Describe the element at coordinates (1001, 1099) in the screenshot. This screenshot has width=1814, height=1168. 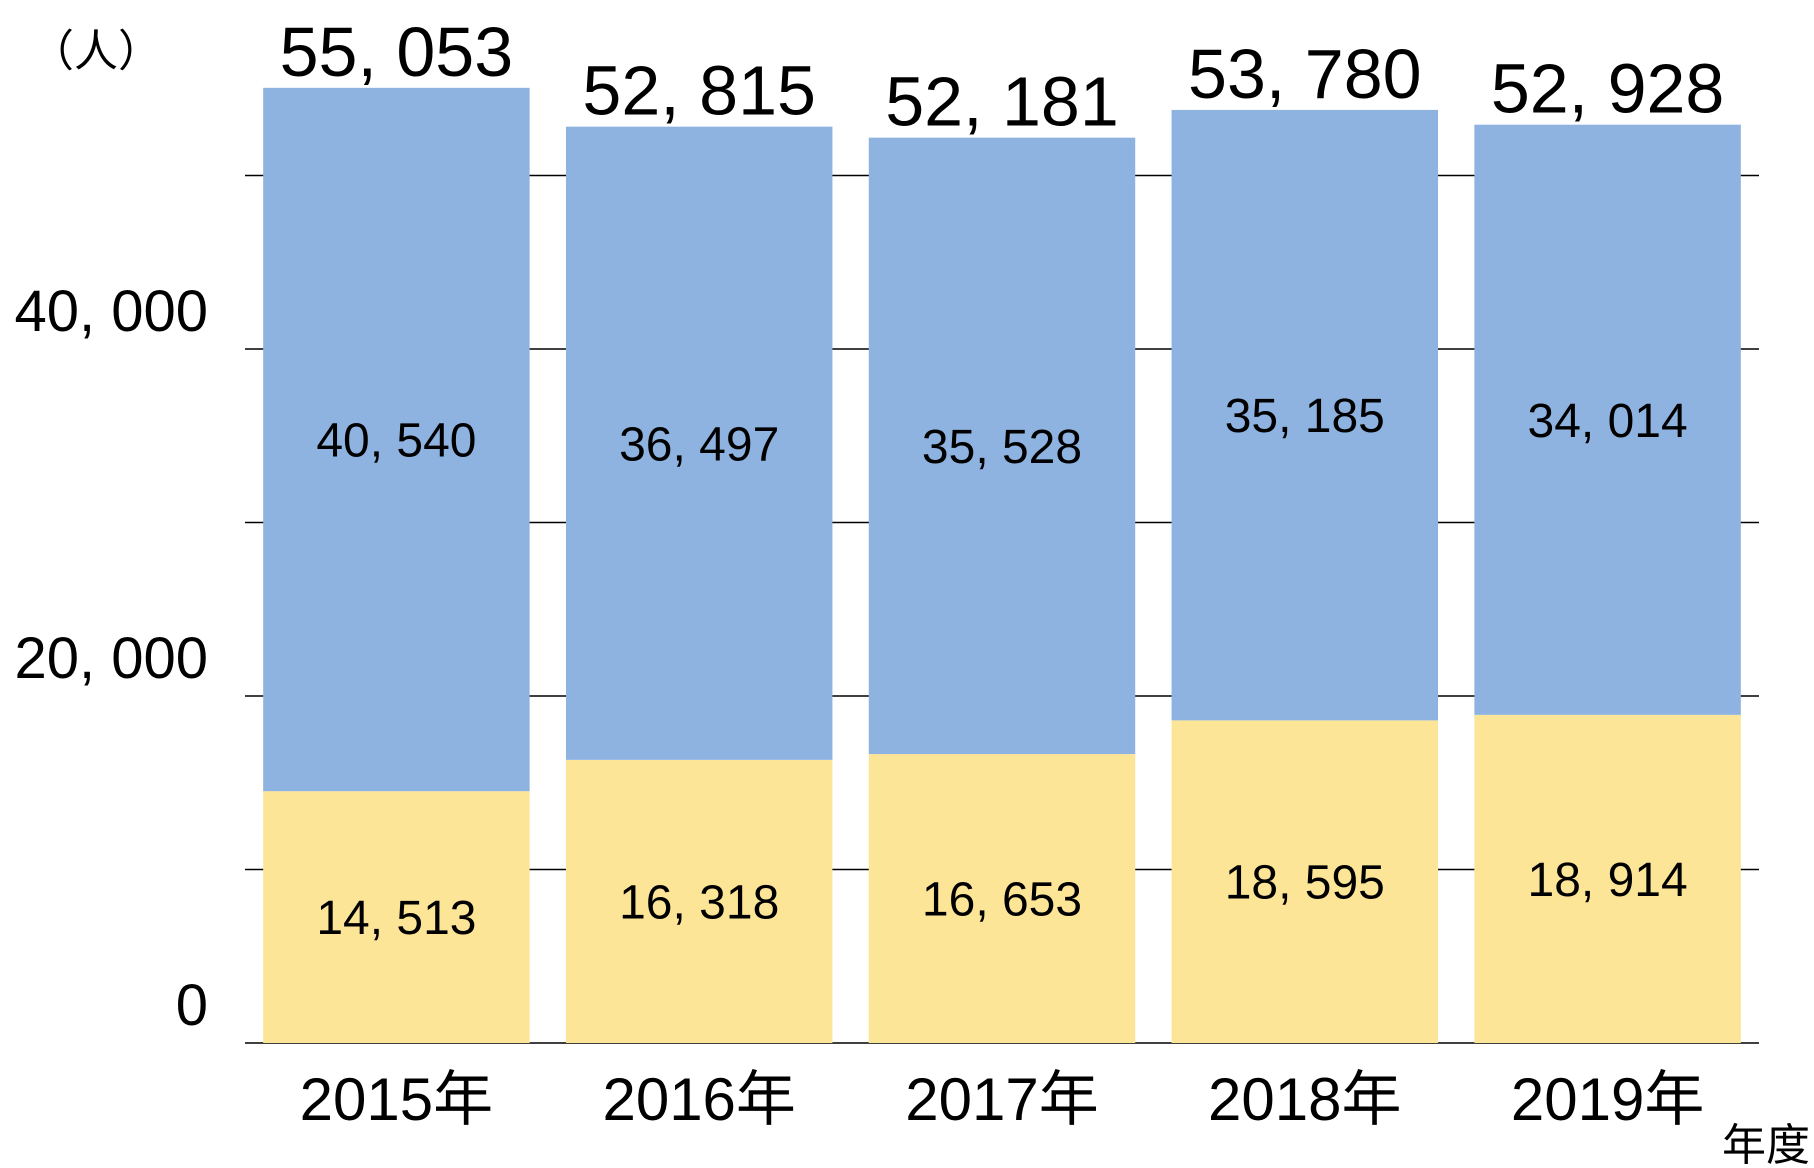
I see `x-tick-label: 2017年` at that location.